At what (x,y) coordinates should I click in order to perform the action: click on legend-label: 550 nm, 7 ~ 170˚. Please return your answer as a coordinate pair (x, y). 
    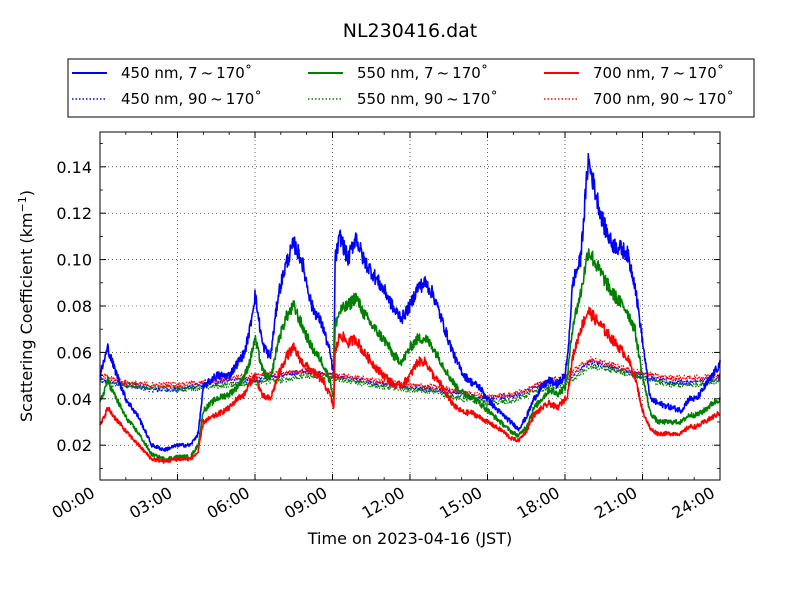
    Looking at the image, I should click on (422, 73).